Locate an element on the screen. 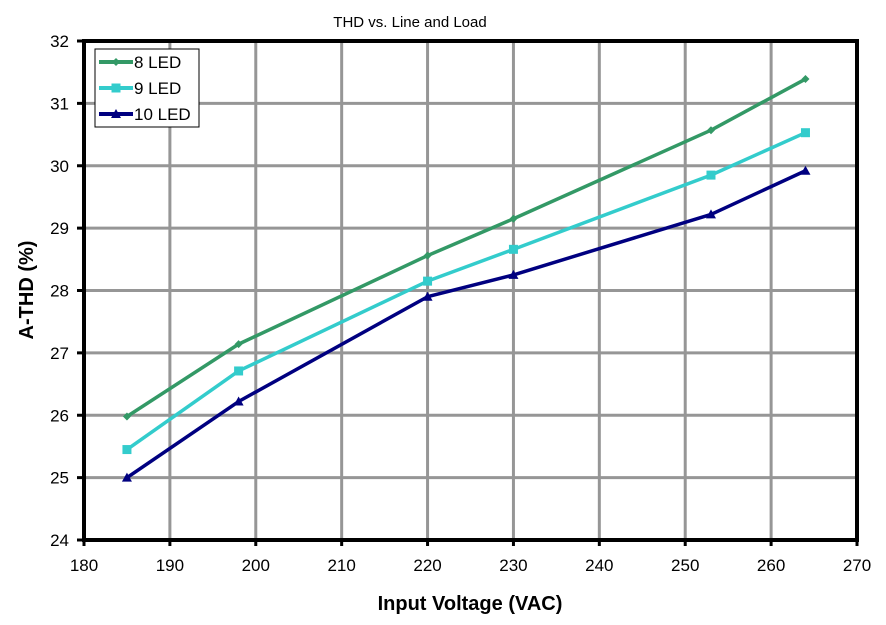 This screenshot has height=625, width=886. y-tick-label: 26 is located at coordinates (59, 415).